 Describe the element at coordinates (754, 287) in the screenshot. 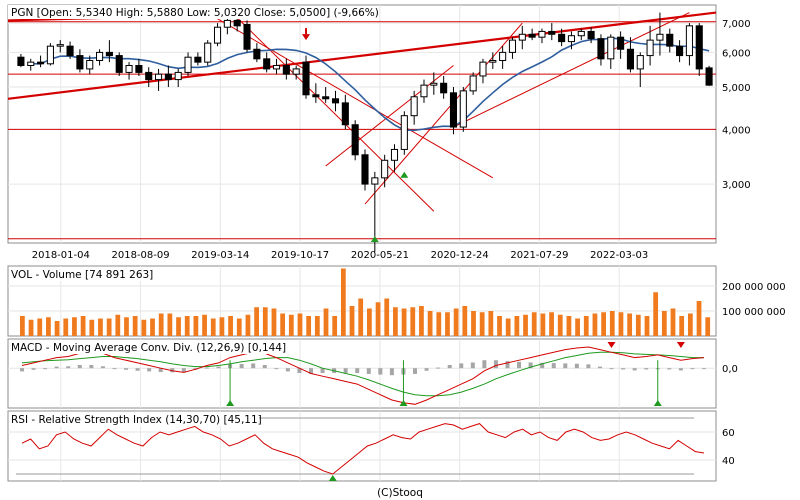

I see `volume-y-tick-label: 200 000 000` at that location.